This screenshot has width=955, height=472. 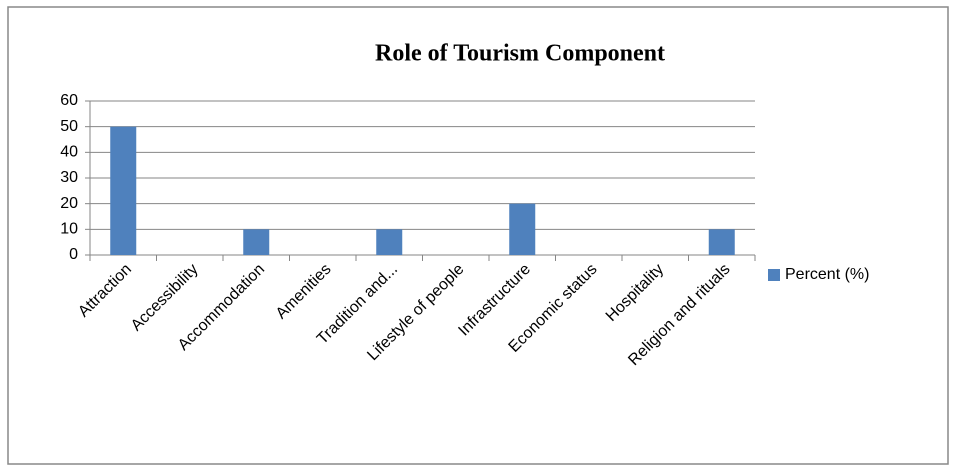 What do you see at coordinates (69, 126) in the screenshot?
I see `y-tick-label: 50` at bounding box center [69, 126].